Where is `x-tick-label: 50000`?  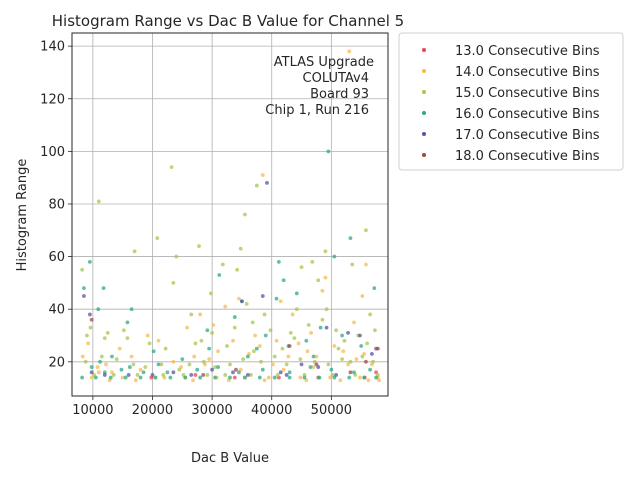
x-tick-label: 50000 is located at coordinates (331, 410).